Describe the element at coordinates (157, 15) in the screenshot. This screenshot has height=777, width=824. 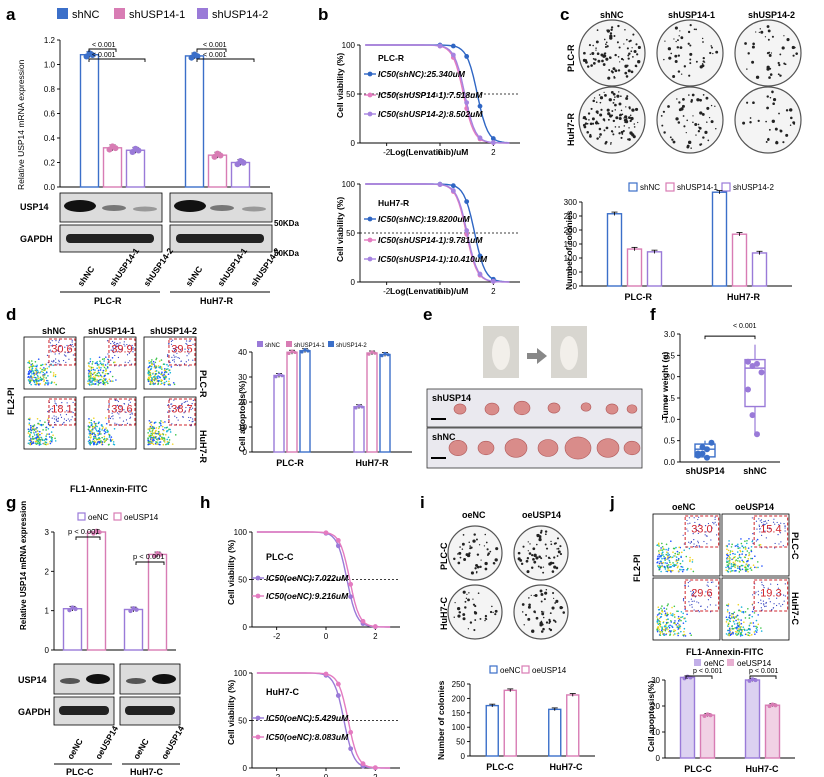
I see `legend-label-shusp14-1: shUSP14-1` at that location.